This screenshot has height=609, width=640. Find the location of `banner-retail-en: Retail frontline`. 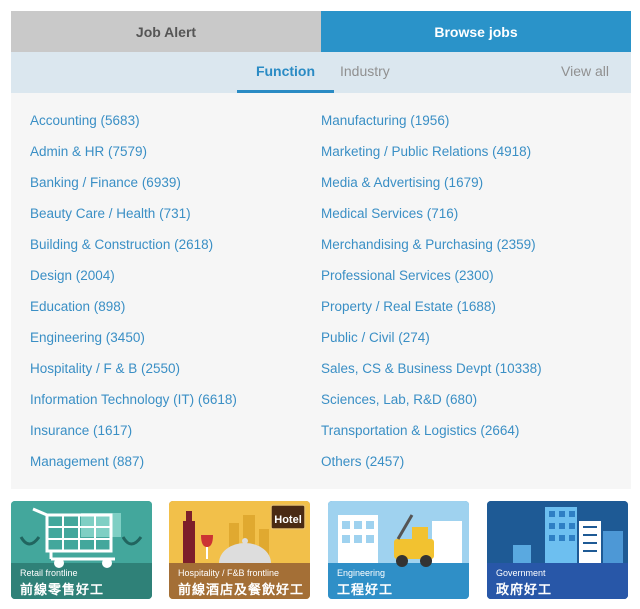

banner-retail-en: Retail frontline is located at coordinates (49, 573).